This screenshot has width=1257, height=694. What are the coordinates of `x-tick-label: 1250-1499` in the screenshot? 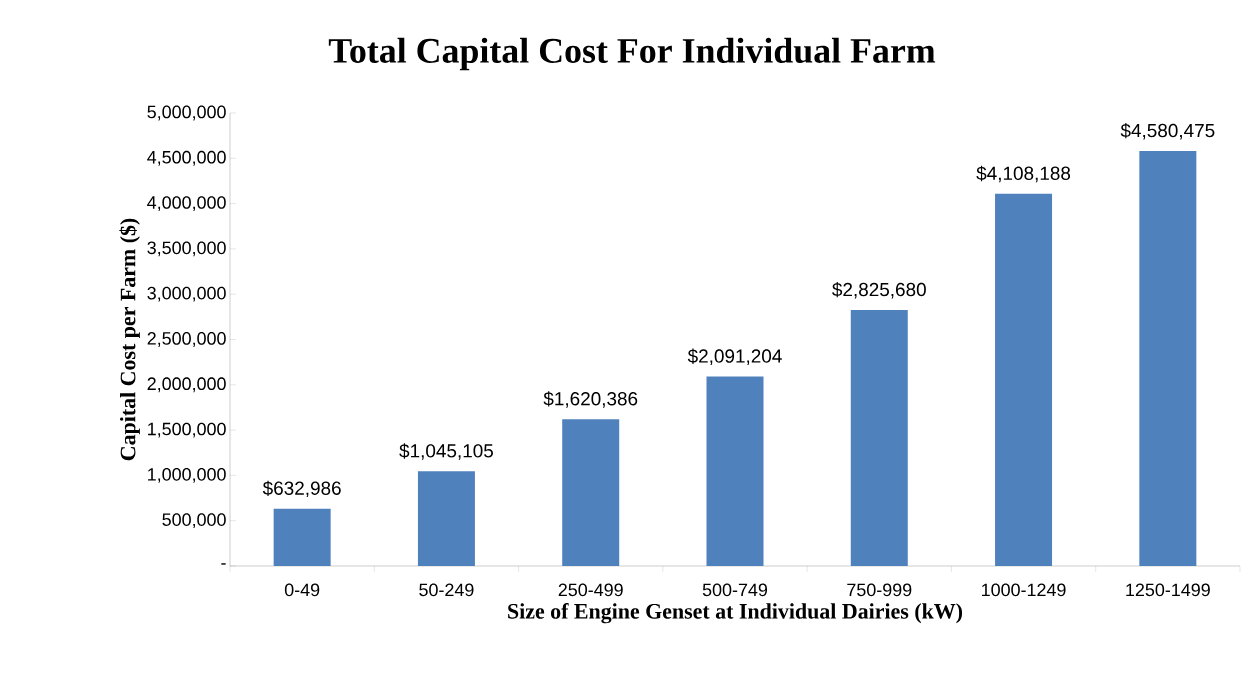 It's located at (1168, 590).